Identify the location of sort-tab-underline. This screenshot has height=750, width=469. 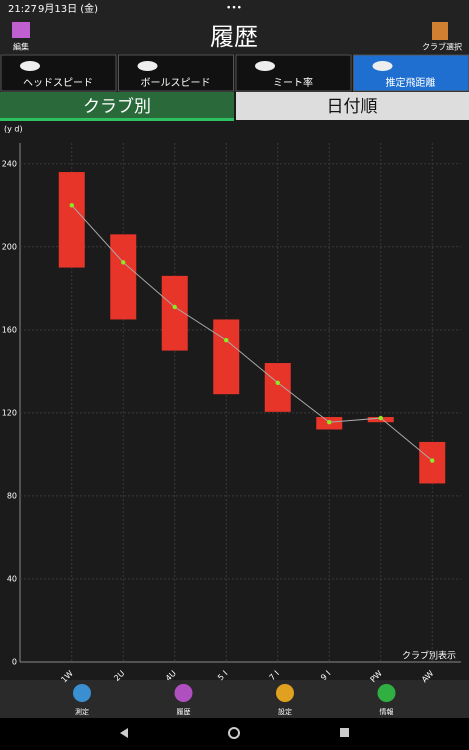
(117, 119).